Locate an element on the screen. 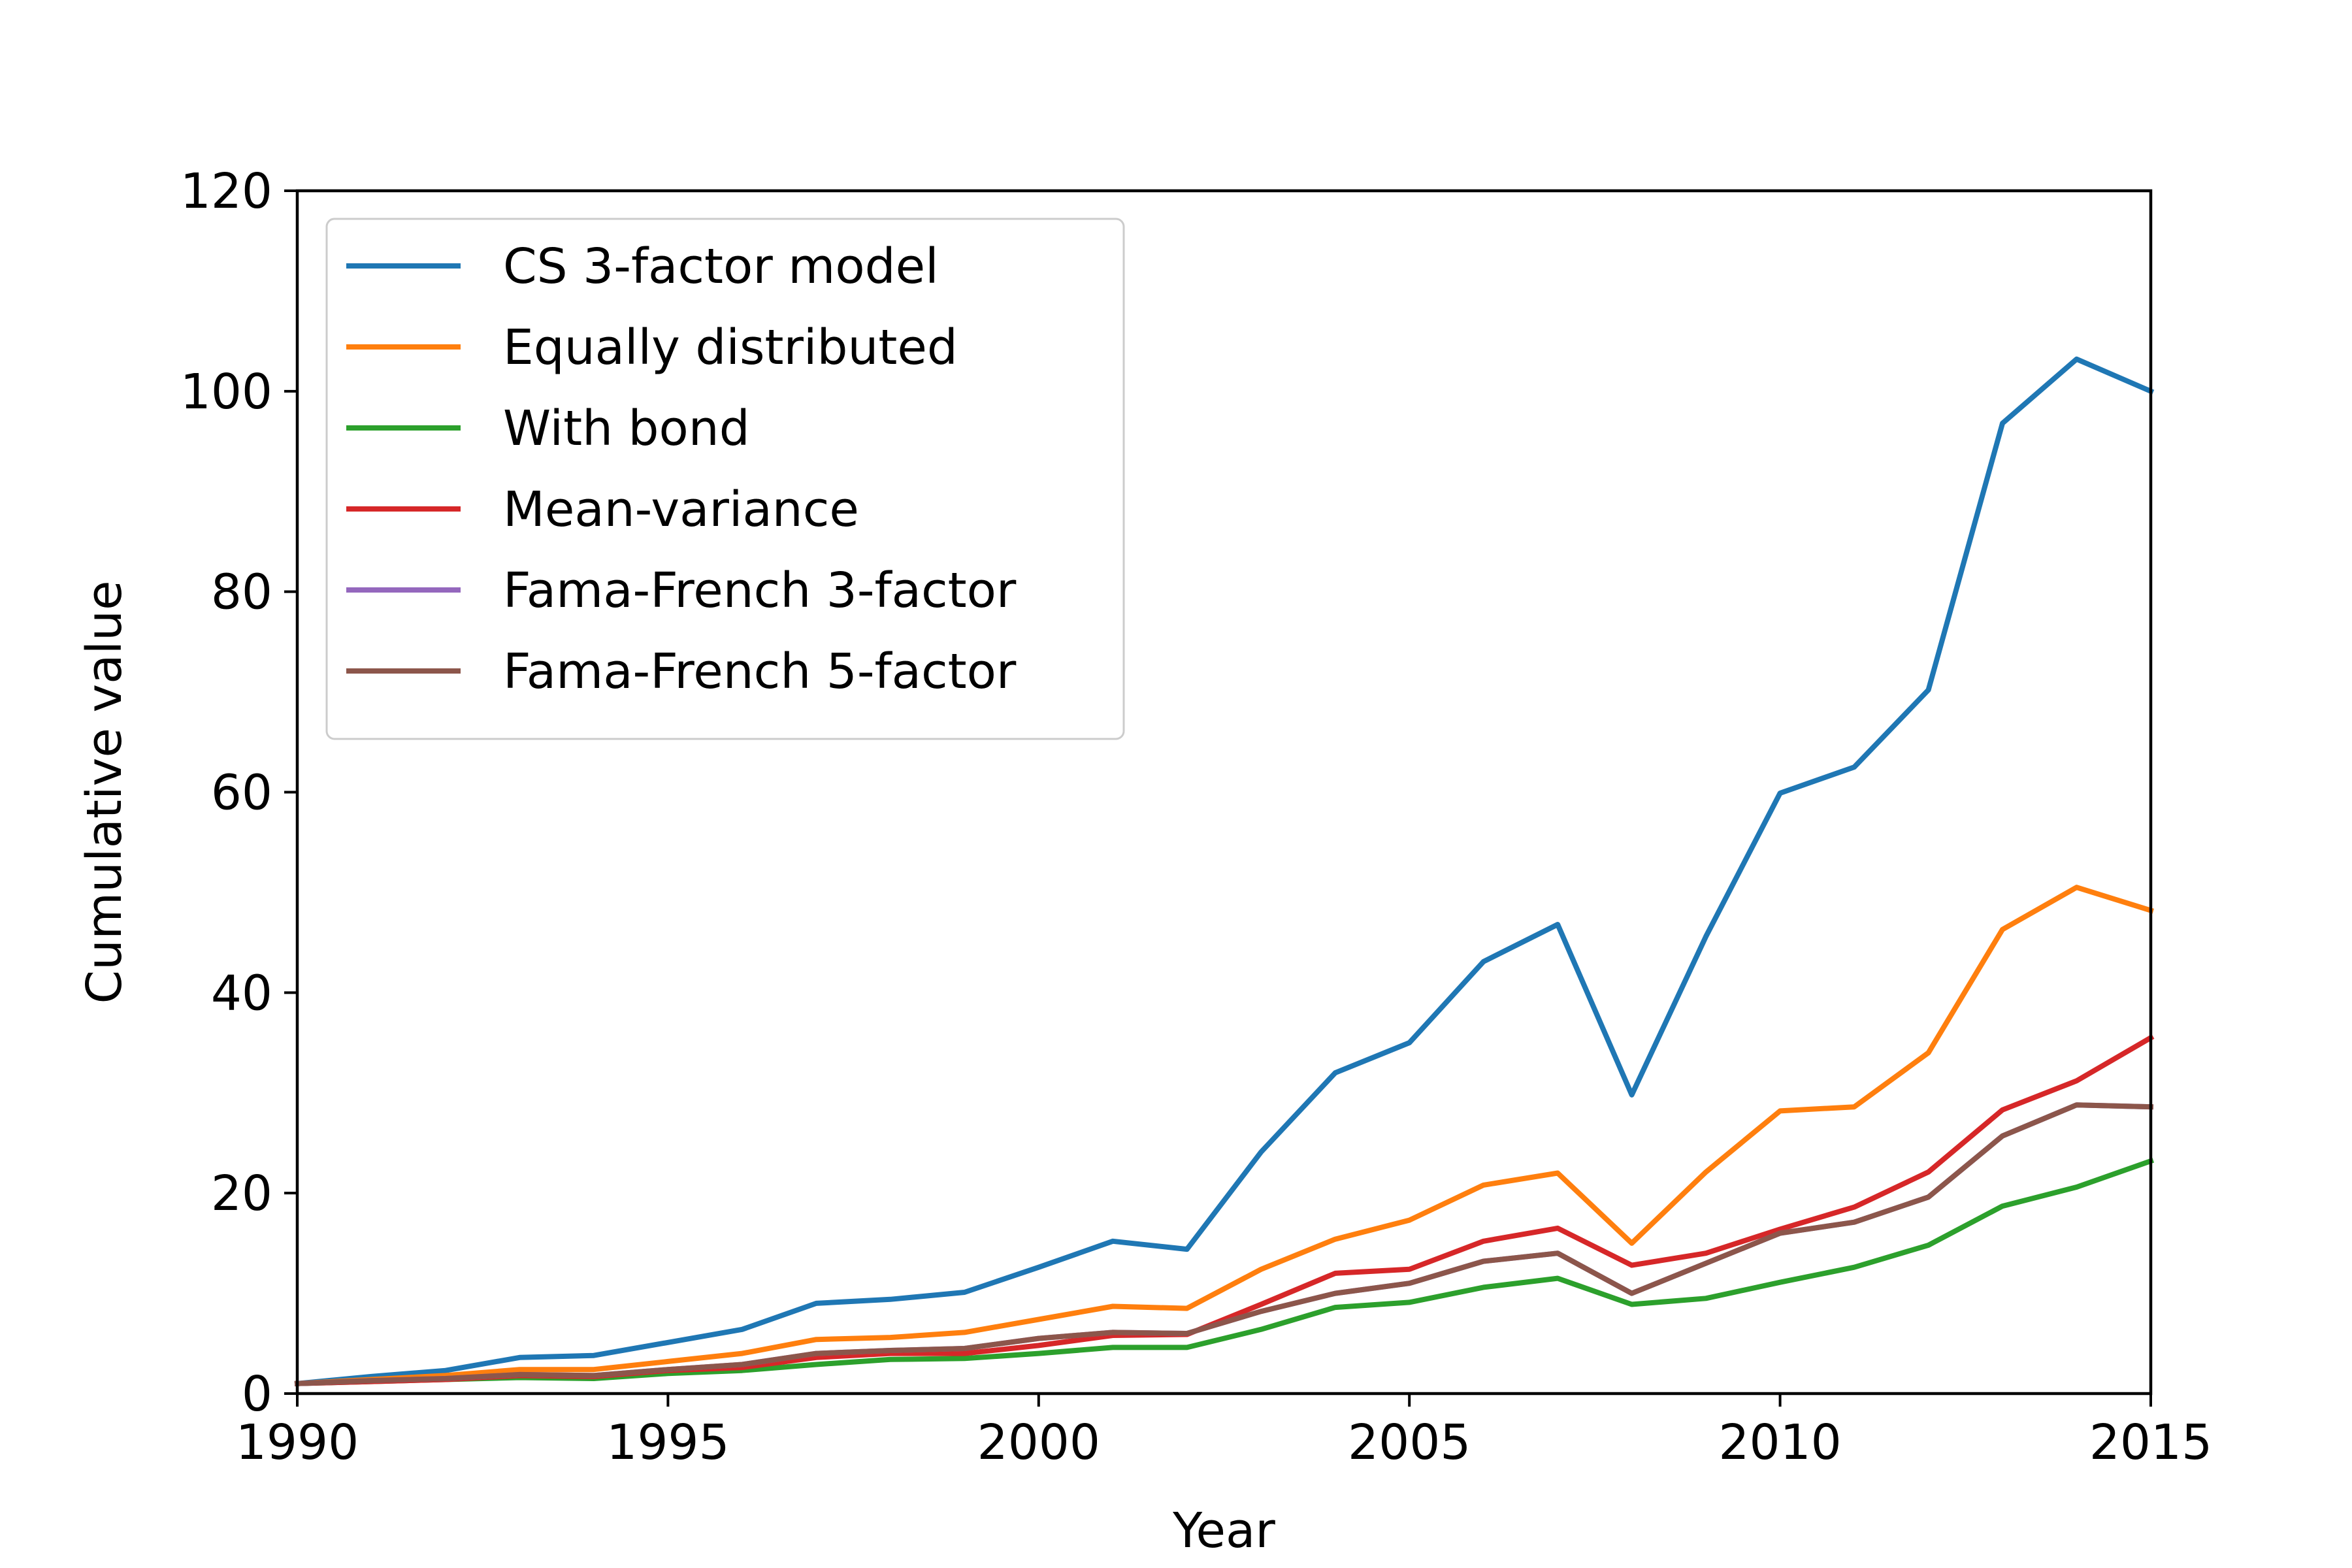 This screenshot has width=2352, height=1568. y-tick-label: 120 is located at coordinates (226, 191).